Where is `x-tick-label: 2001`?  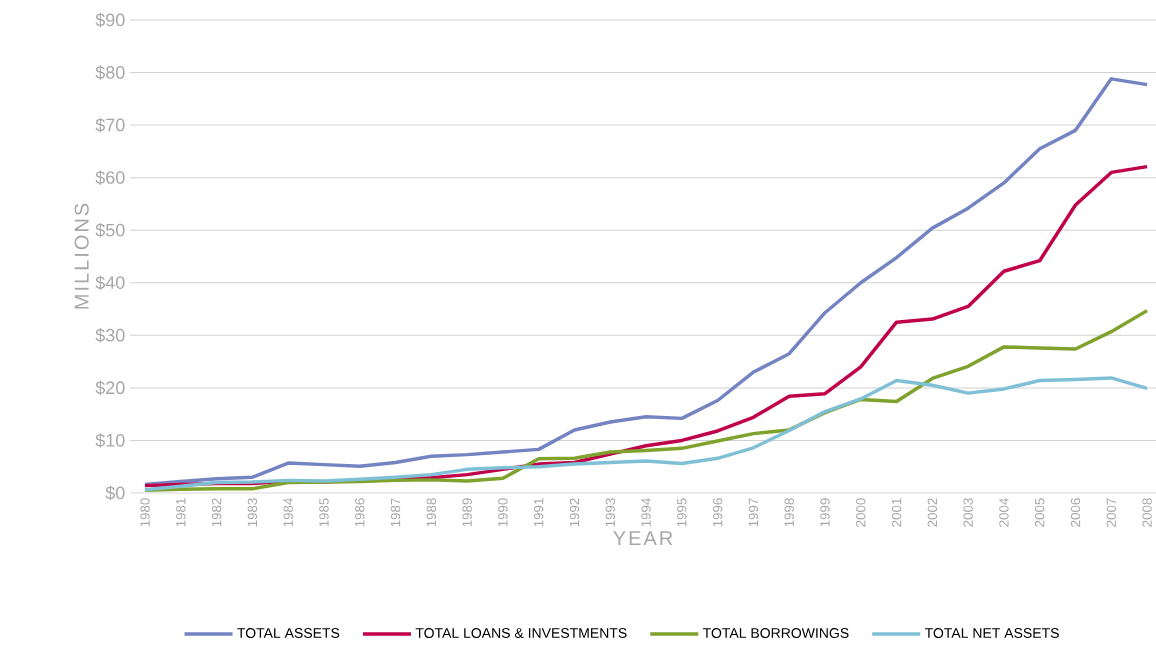
x-tick-label: 2001 is located at coordinates (896, 512).